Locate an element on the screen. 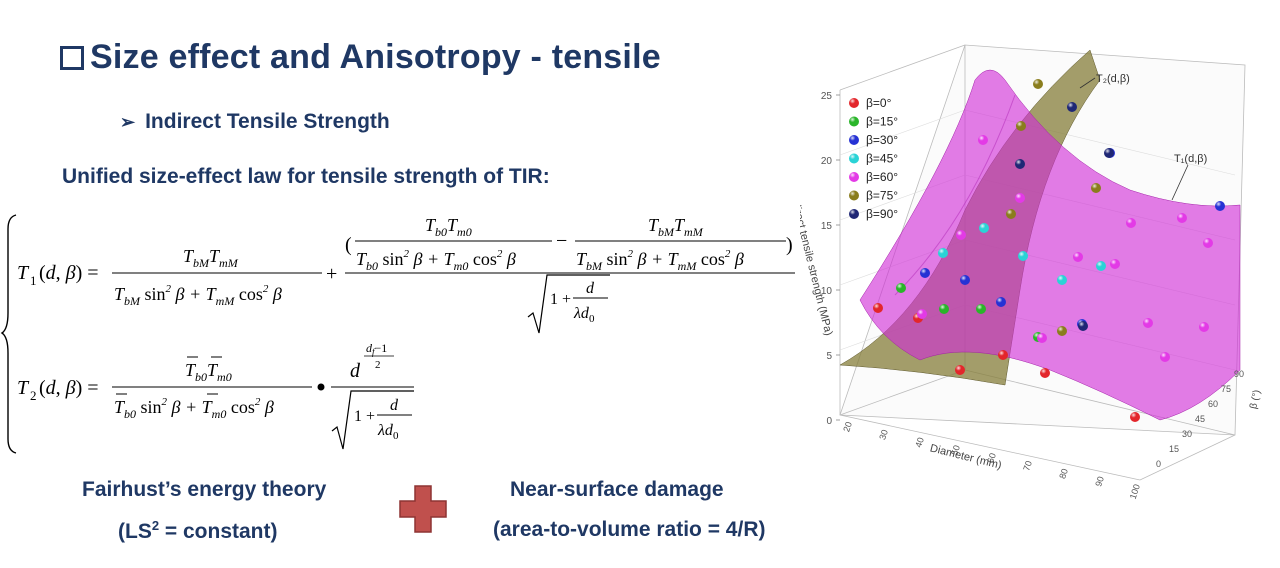 Image resolution: width=1280 pixels, height=568 pixels. legend-label: β=0° is located at coordinates (879, 103).